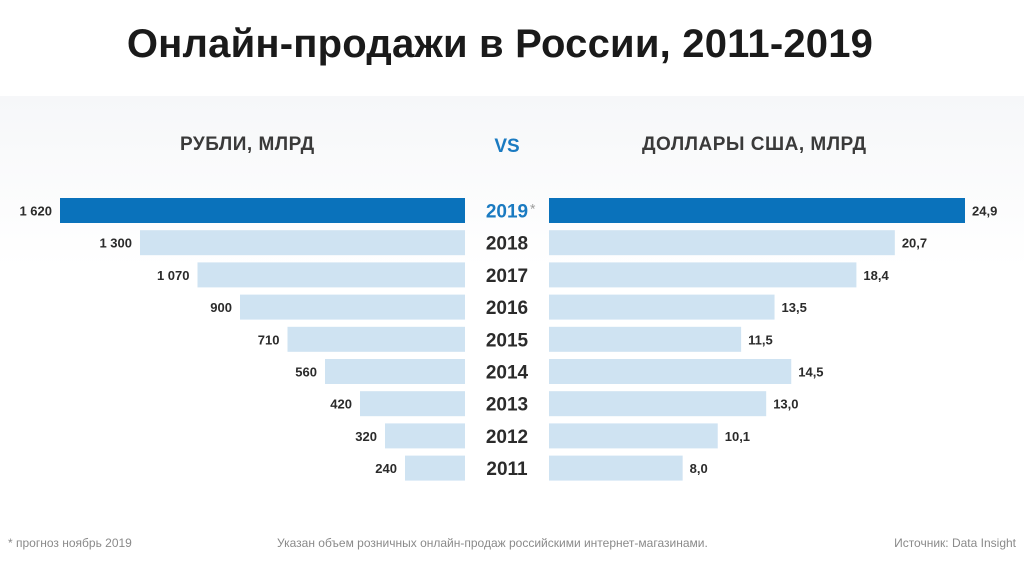 The image size is (1024, 571). I want to click on usd-value-label-2013: 13,0, so click(785, 404).